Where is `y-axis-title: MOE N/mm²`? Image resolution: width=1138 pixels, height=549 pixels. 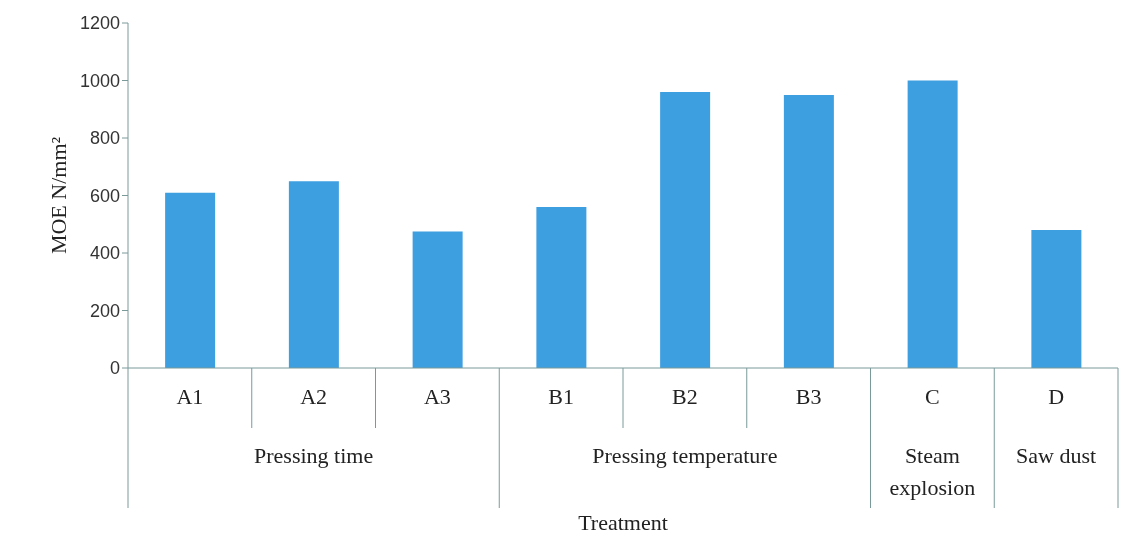
y-axis-title: MOE N/mm² is located at coordinates (58, 195).